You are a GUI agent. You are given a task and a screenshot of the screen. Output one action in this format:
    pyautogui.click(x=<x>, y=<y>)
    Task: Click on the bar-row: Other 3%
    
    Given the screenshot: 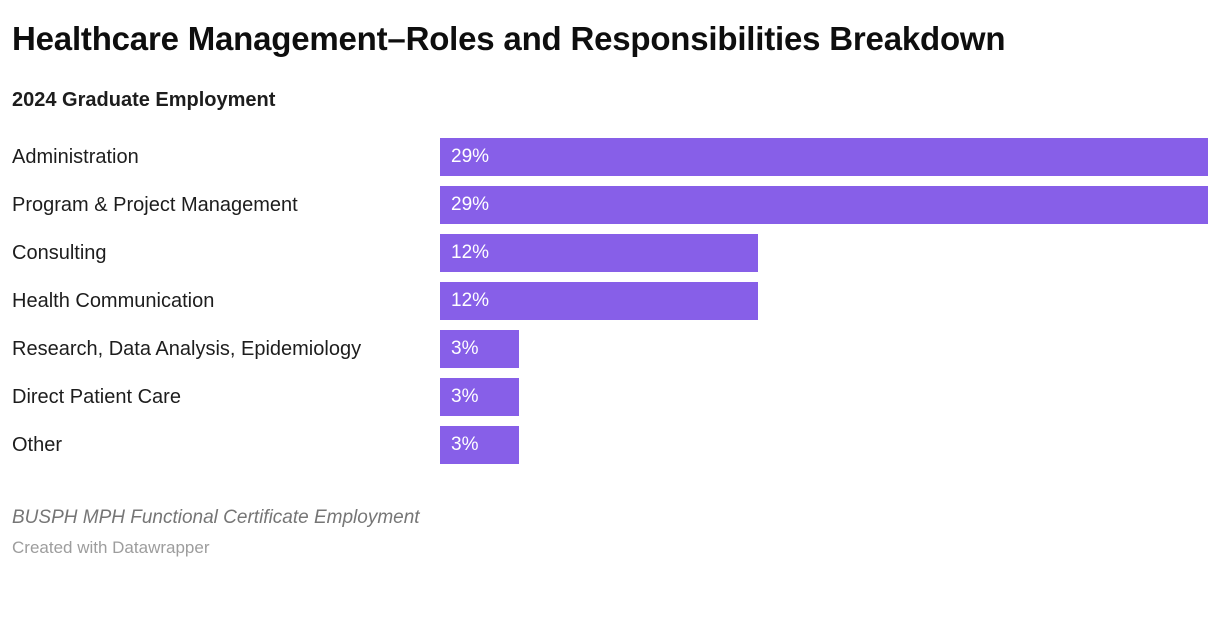 What is the action you would take?
    pyautogui.click(x=610, y=445)
    